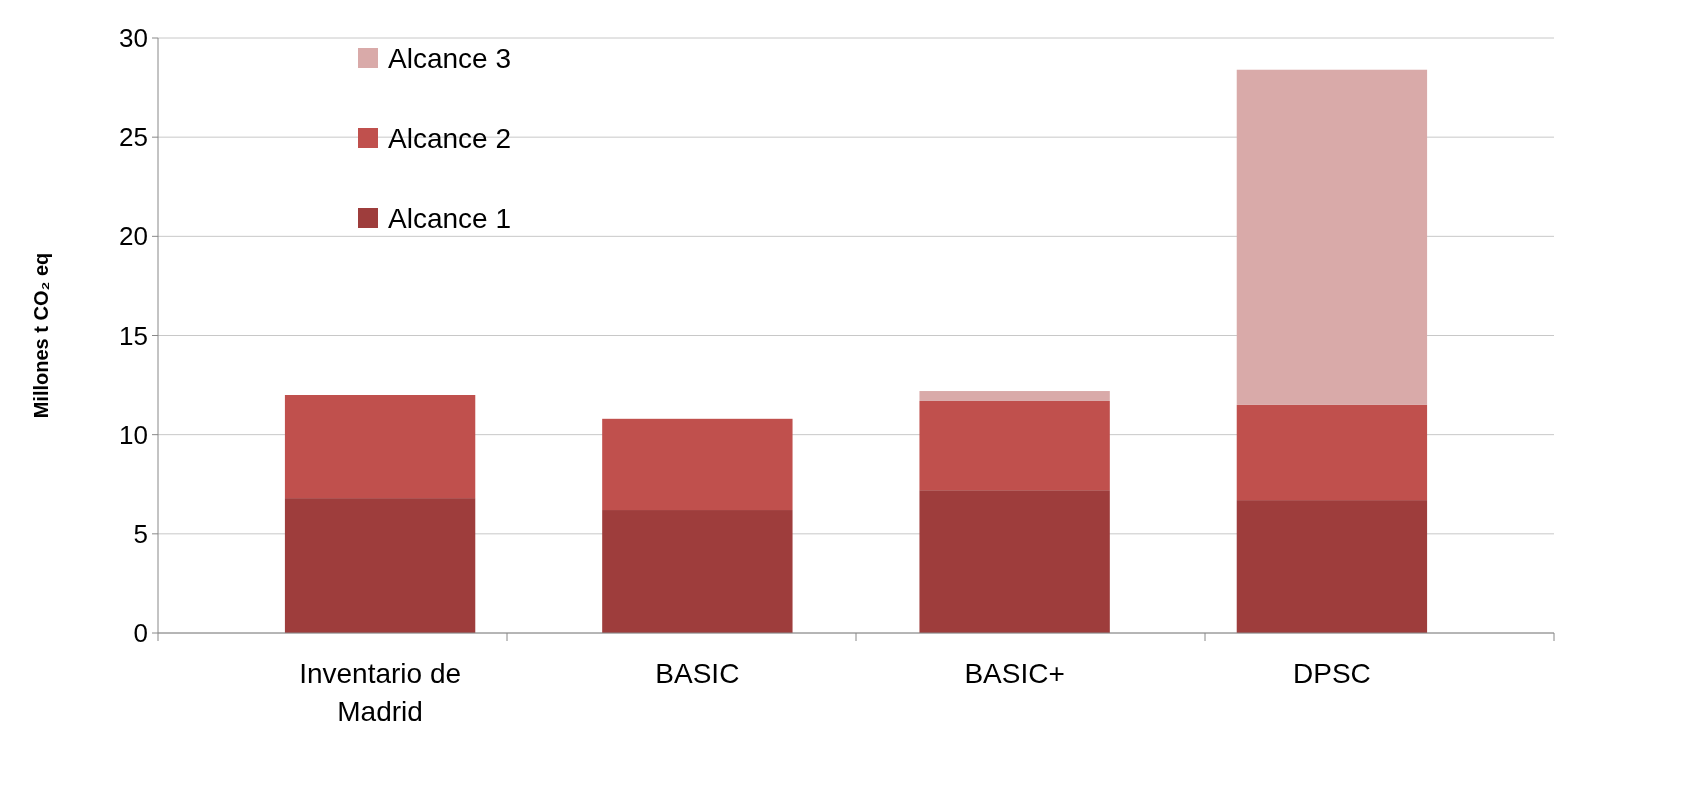  What do you see at coordinates (133, 236) in the screenshot?
I see `y-tick-label: 20` at bounding box center [133, 236].